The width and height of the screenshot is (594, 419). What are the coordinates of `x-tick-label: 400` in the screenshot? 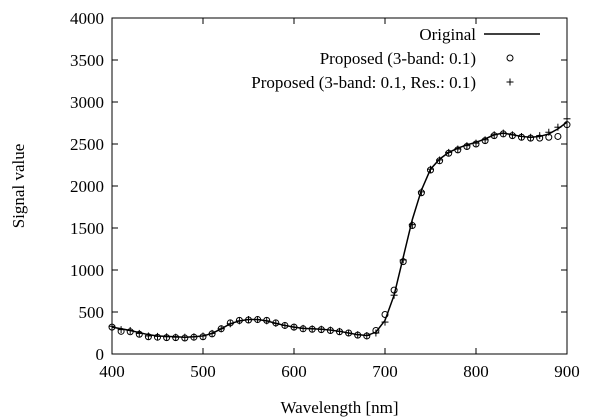 It's located at (112, 371).